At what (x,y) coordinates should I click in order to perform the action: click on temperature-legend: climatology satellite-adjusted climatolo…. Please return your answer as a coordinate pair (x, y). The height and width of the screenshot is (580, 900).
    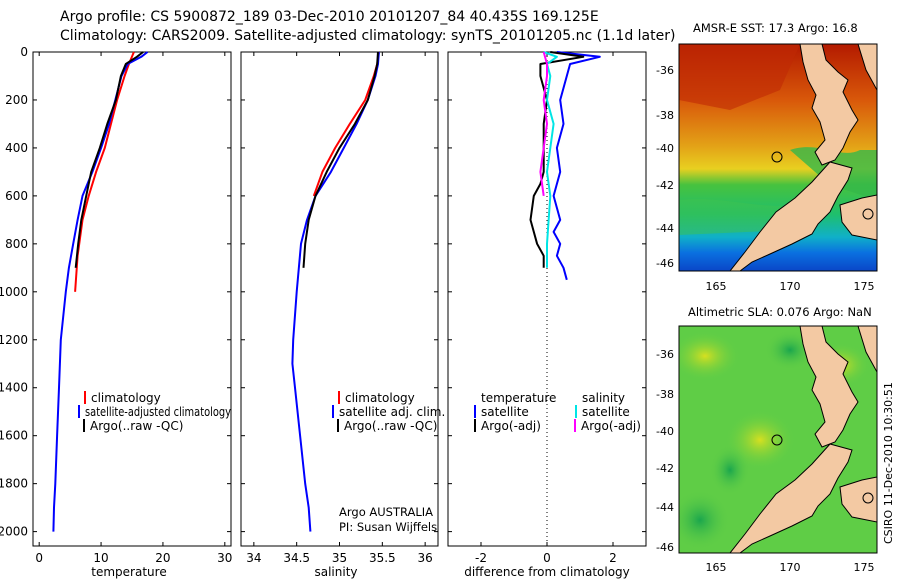
    Looking at the image, I should click on (154, 412).